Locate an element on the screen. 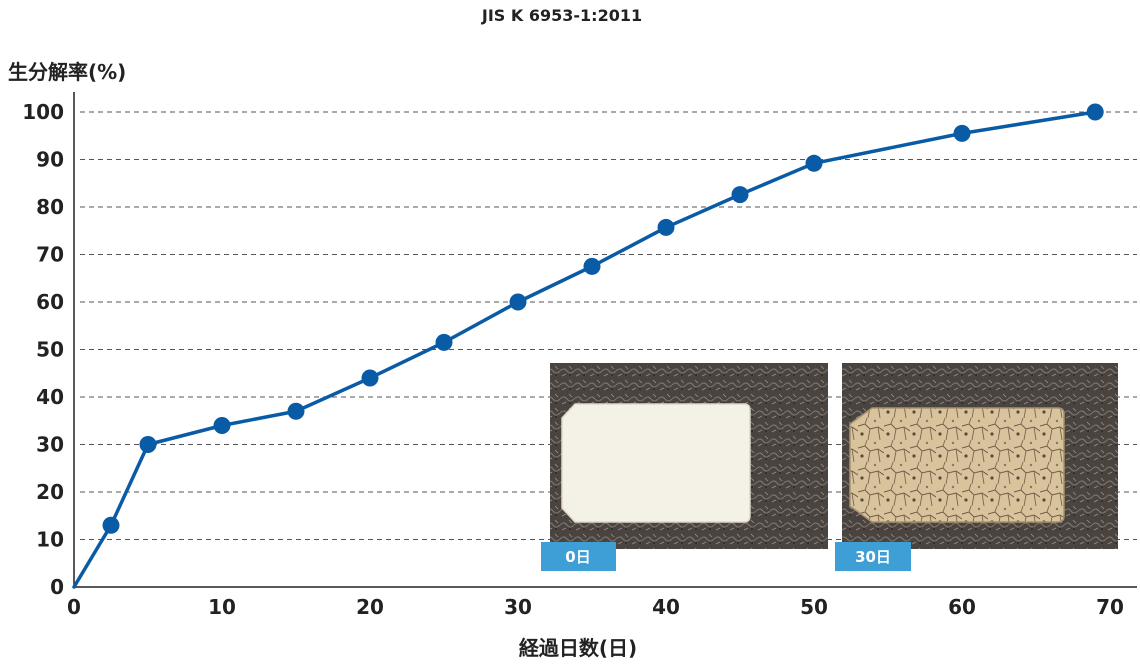 This screenshot has width=1140, height=665. photo-day-0: 0日 is located at coordinates (684, 467).